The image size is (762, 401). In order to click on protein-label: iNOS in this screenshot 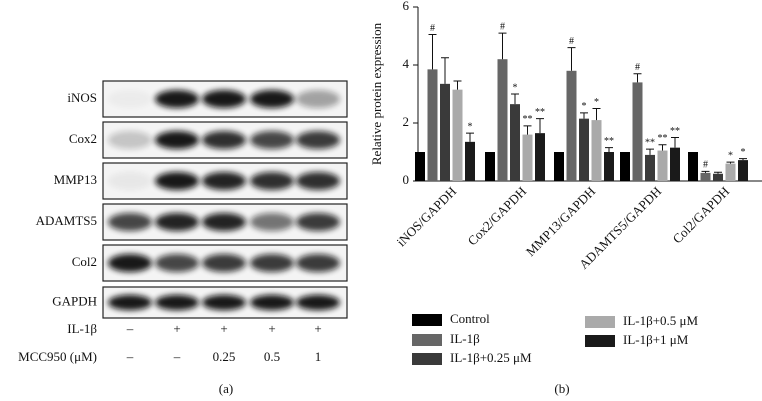, I will do `click(82, 97)`.